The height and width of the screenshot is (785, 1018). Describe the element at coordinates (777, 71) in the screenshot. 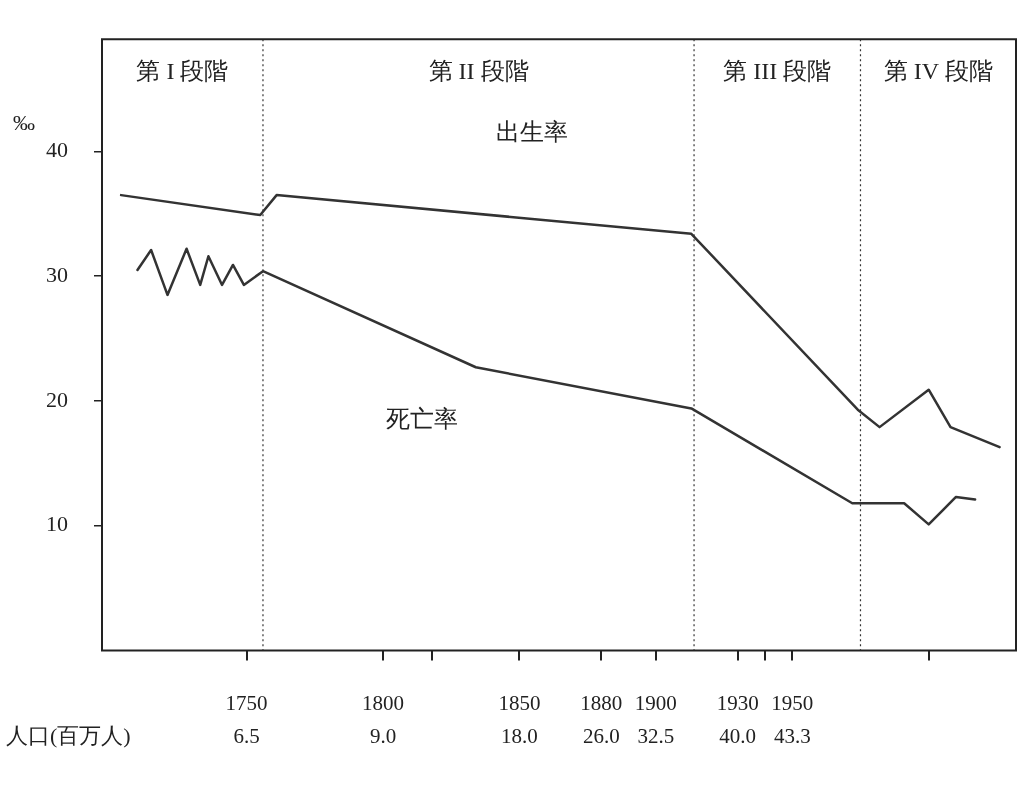

I see `annotation: 第 III 段階` at that location.